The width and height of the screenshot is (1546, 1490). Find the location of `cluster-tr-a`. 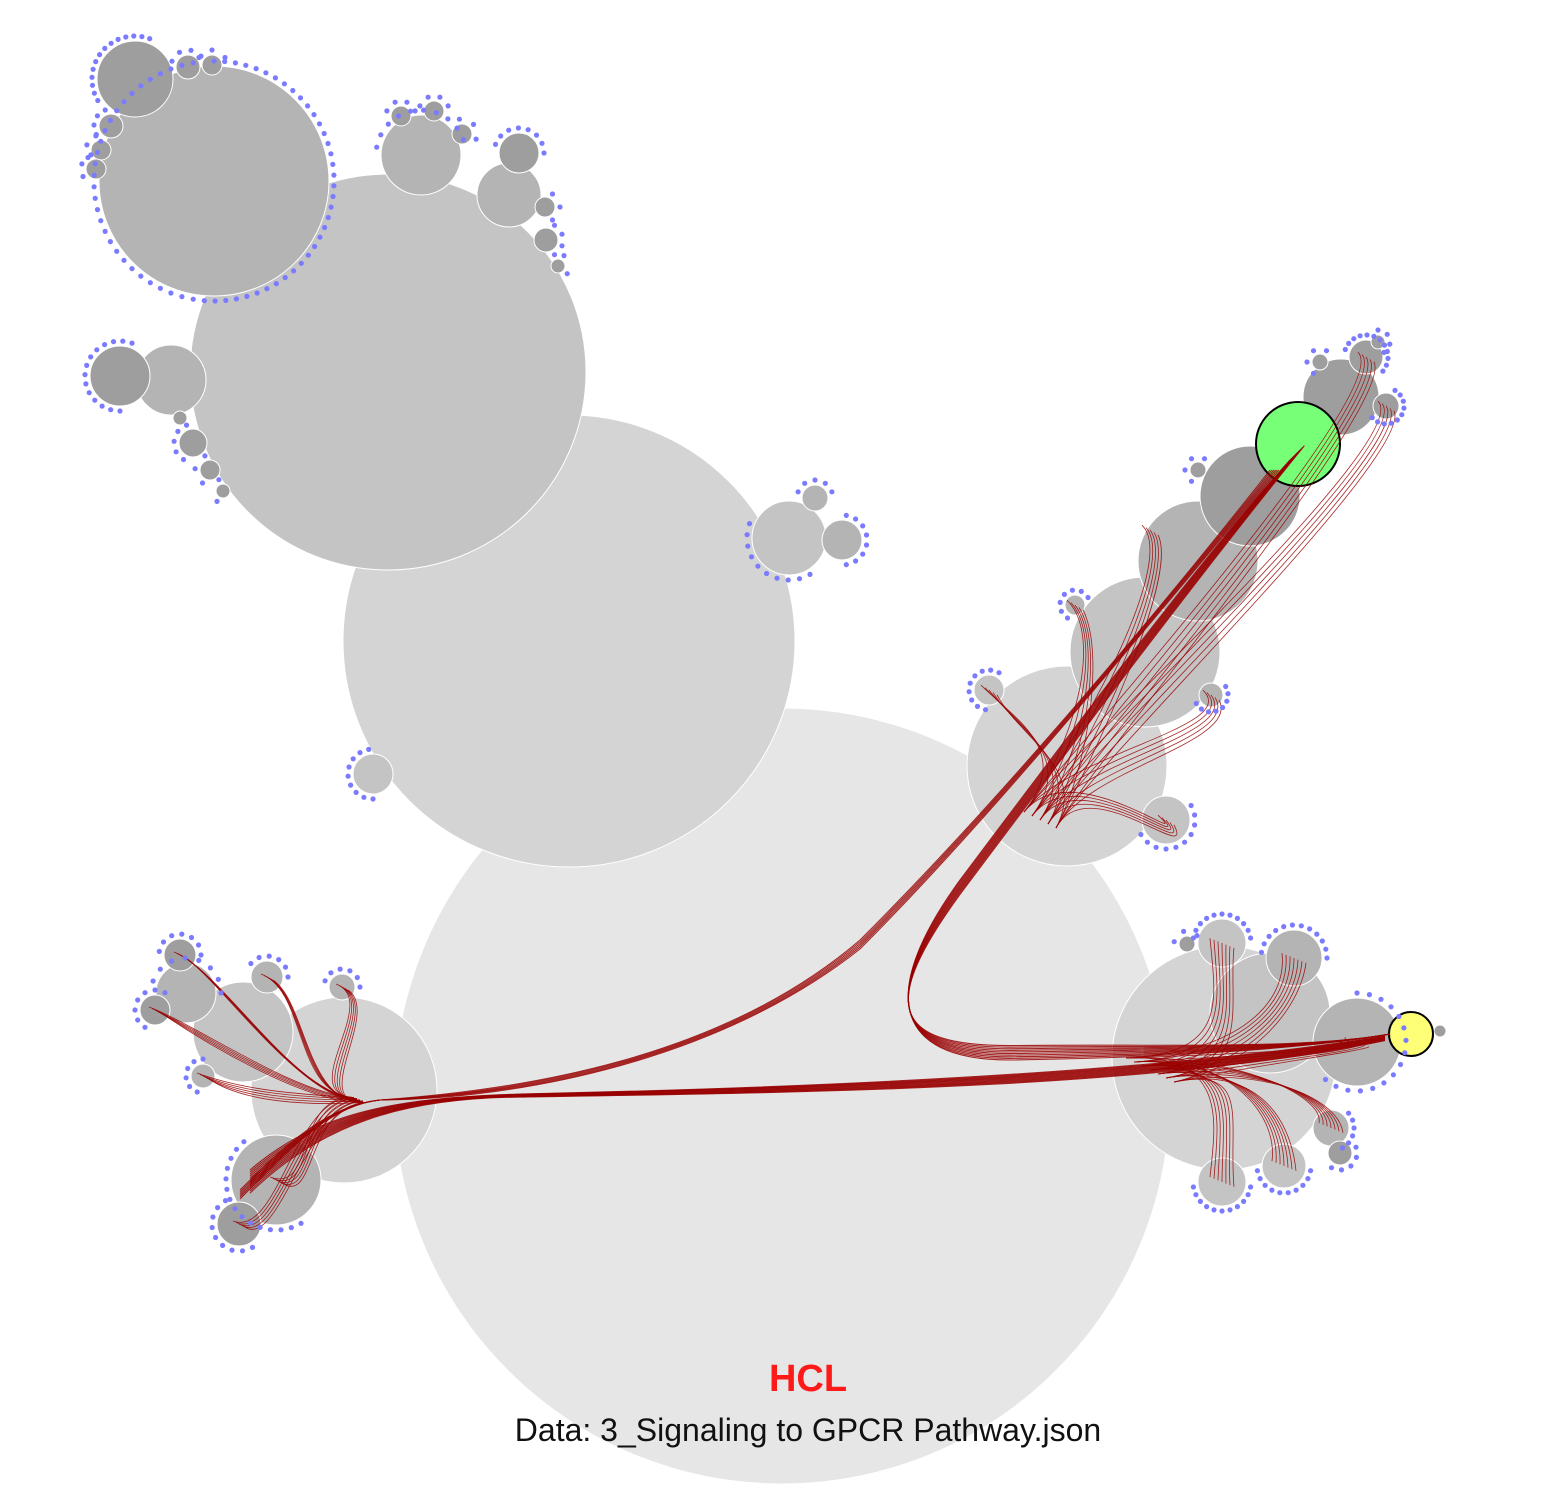

cluster-tr-a is located at coordinates (519, 153).